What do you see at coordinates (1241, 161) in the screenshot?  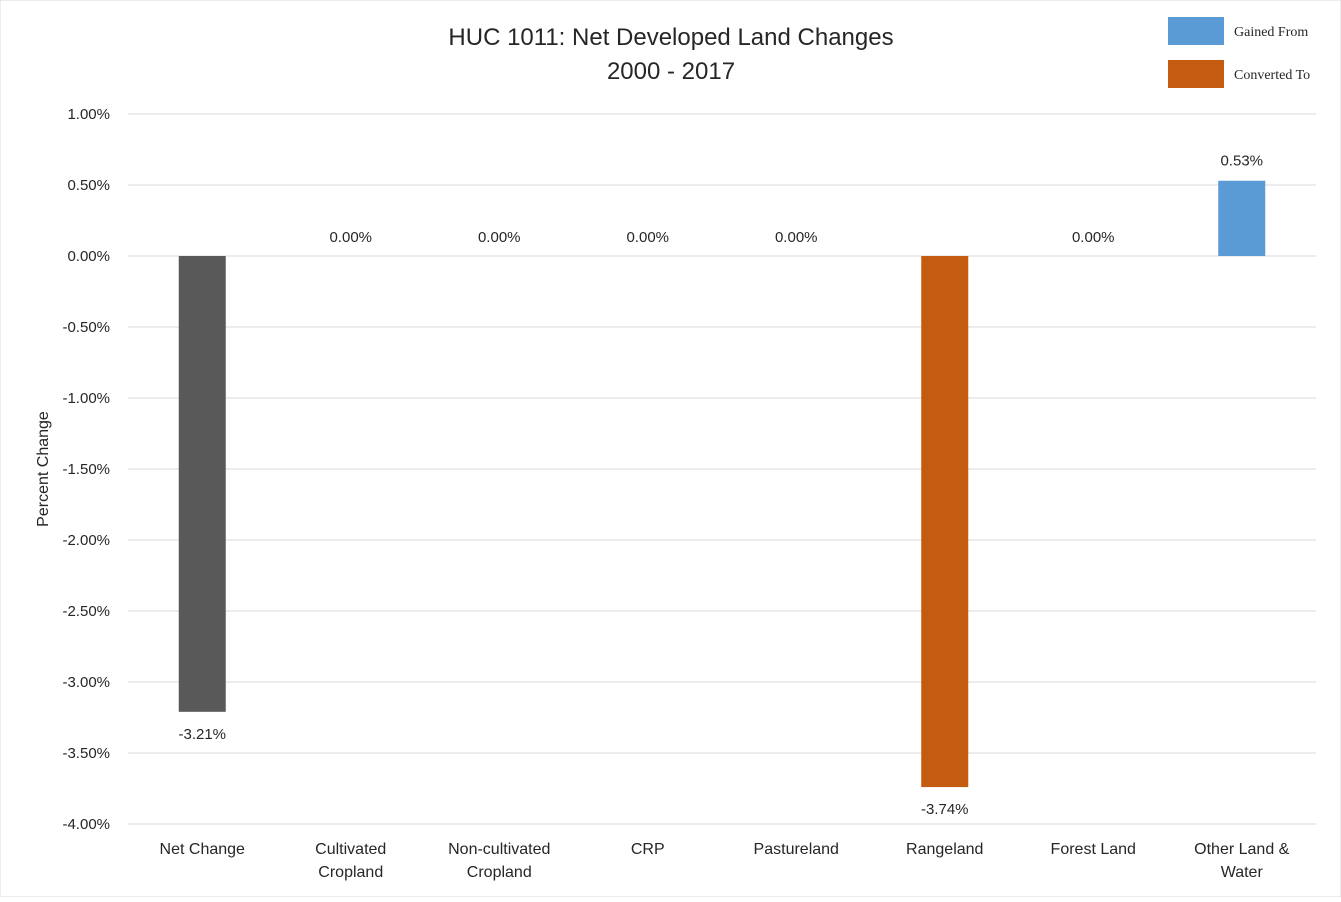 I see `data-label: 0.53%` at bounding box center [1241, 161].